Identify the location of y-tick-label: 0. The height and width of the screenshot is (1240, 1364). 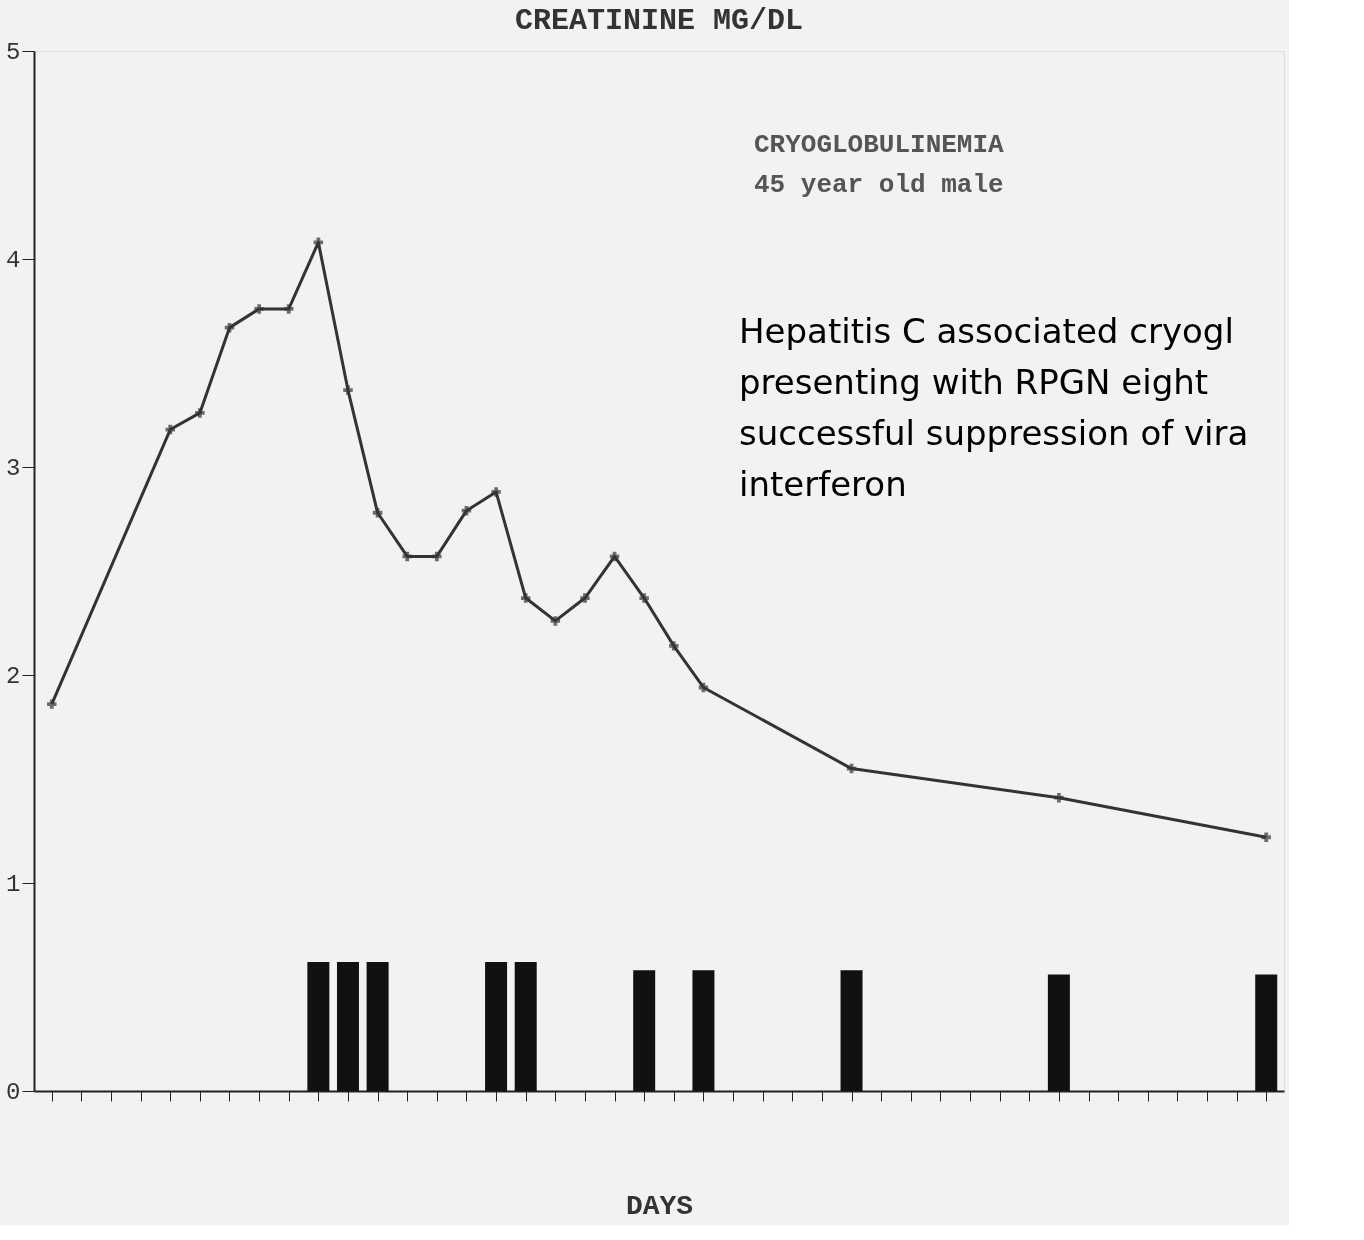
(13, 1092).